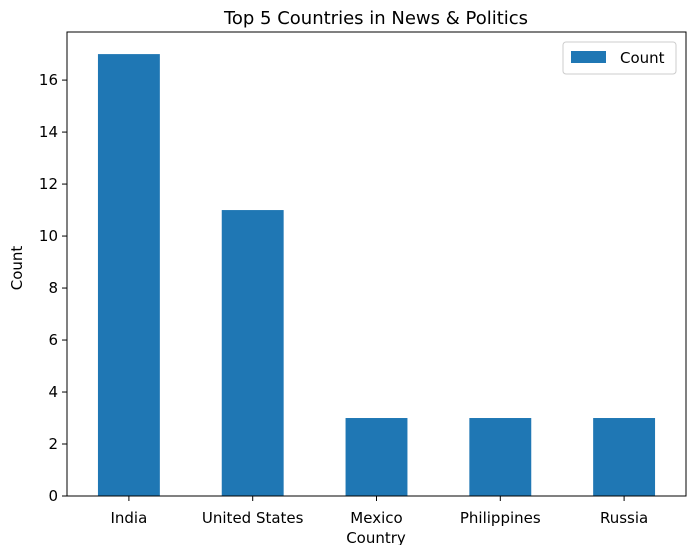 The image size is (693, 545). What do you see at coordinates (128, 275) in the screenshot?
I see `bar-india` at bounding box center [128, 275].